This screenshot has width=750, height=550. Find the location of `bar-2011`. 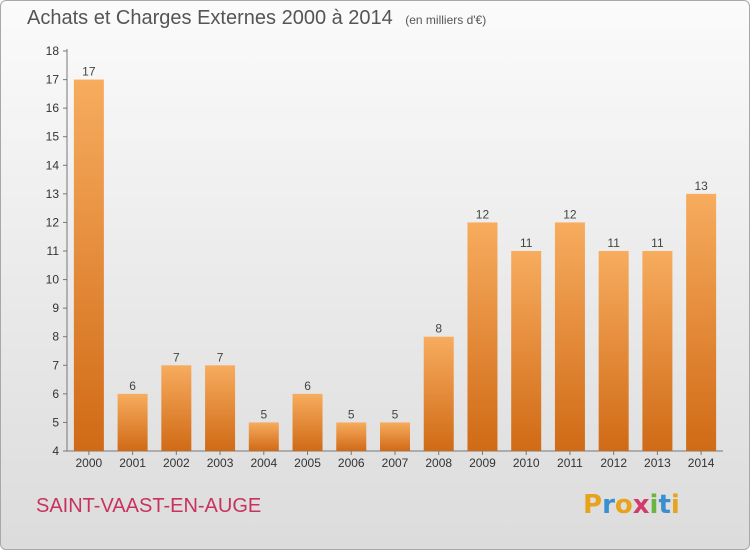

bar-2011 is located at coordinates (569, 336).